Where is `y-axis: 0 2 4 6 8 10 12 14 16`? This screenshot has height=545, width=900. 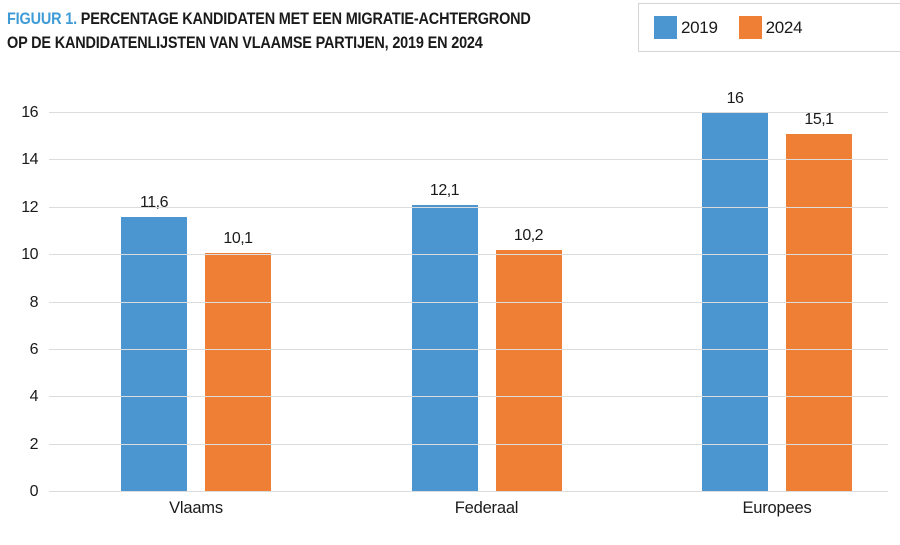 y-axis: 0 2 4 6 8 10 12 14 16 is located at coordinates (19, 302).